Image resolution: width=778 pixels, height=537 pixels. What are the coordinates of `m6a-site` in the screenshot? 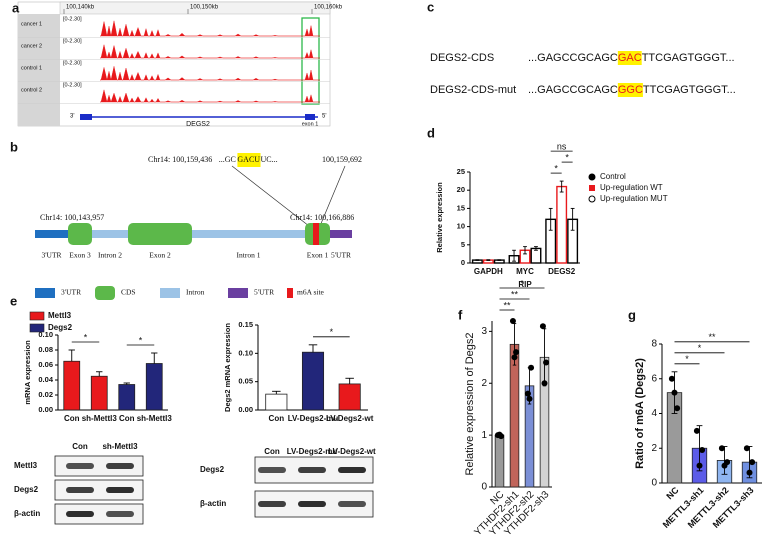 It's located at (316, 234).